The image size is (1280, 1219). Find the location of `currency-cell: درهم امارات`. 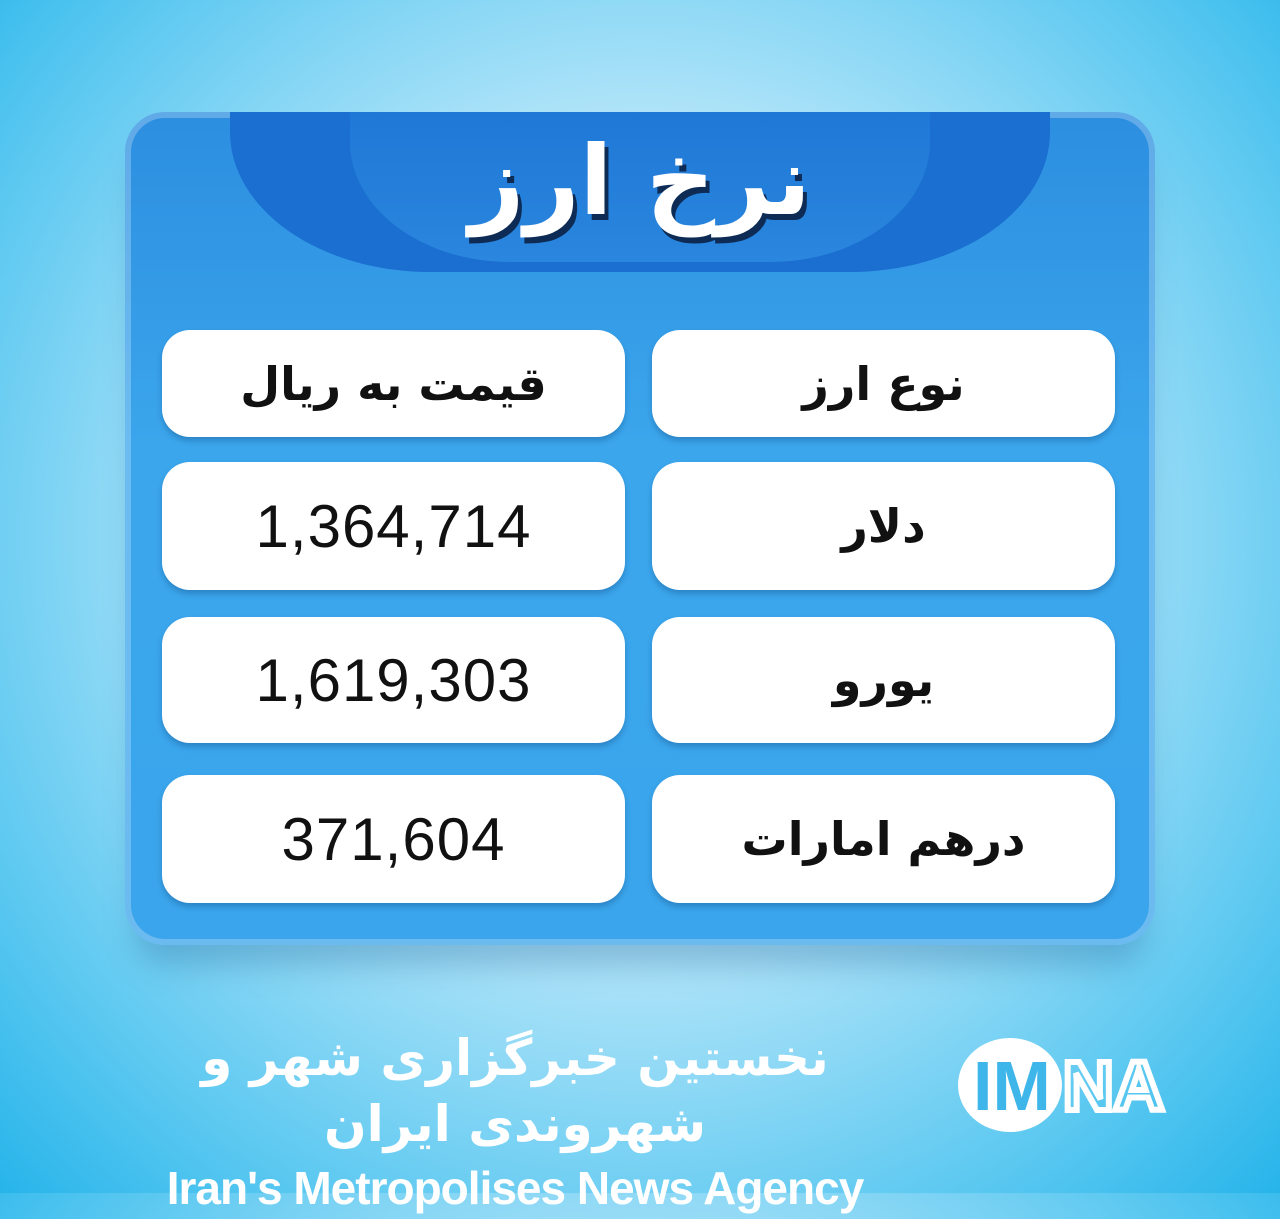

currency-cell: درهم امارات is located at coordinates (883, 839).